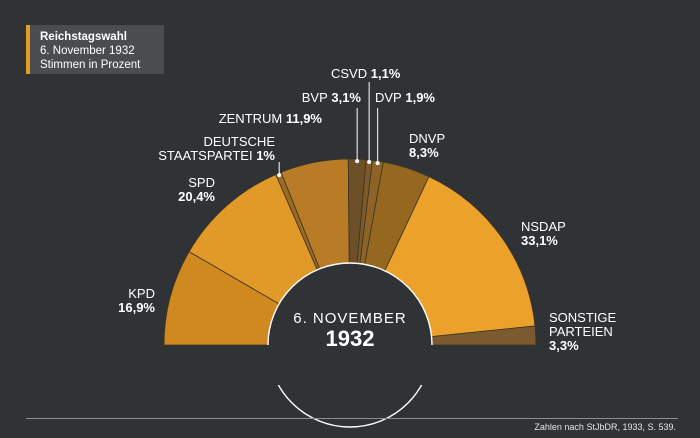 The image size is (700, 438). I want to click on label-line: SPD, so click(201, 182).